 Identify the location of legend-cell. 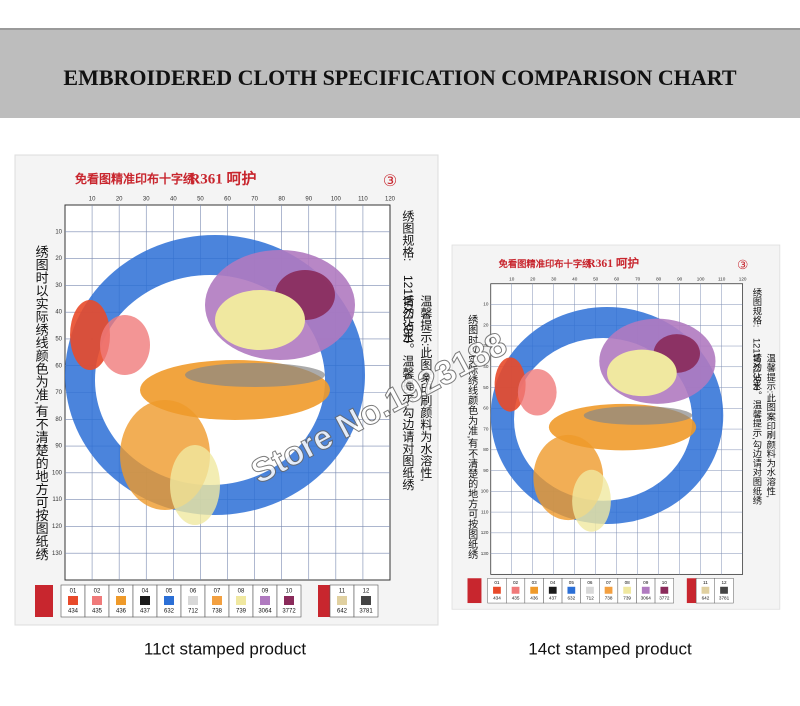
(241, 601).